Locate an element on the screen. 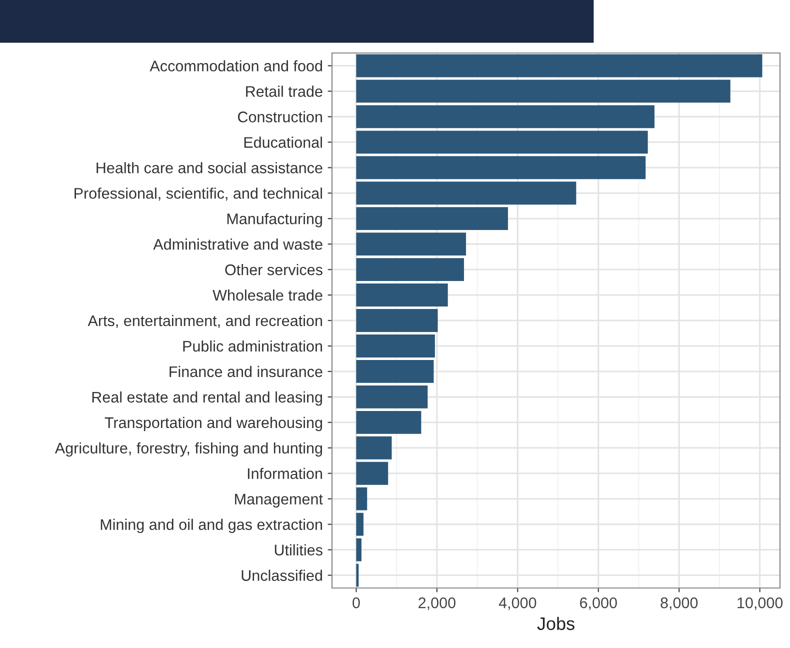 Image resolution: width=790 pixels, height=648 pixels. x-tick-label: 8,000 is located at coordinates (679, 603).